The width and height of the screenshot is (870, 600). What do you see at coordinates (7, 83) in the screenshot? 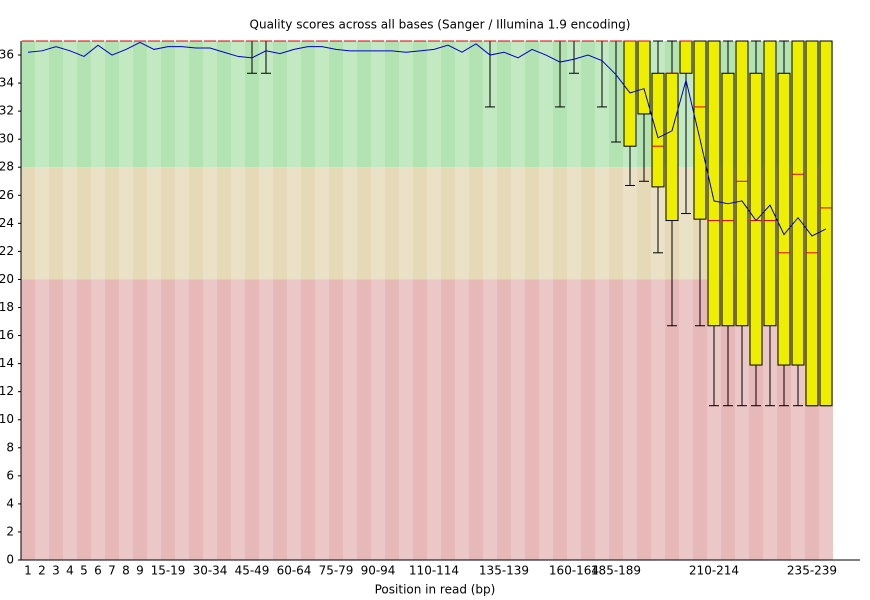
I see `y-tick-label: 34` at bounding box center [7, 83].